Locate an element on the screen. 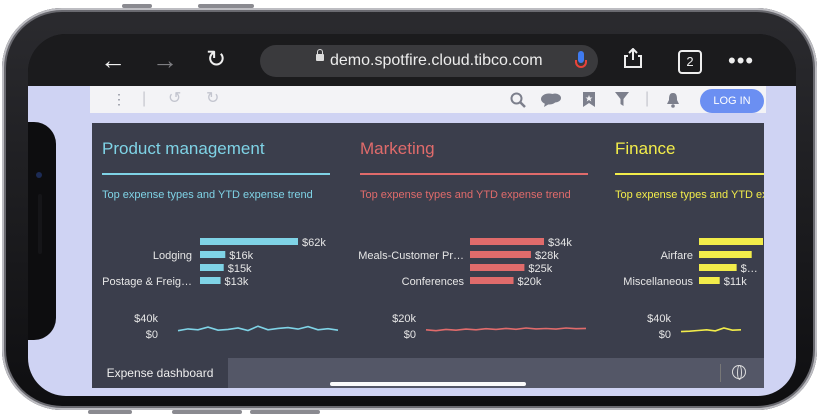 Image resolution: width=820 pixels, height=415 pixels. bar-value-label: $16k is located at coordinates (241, 256).